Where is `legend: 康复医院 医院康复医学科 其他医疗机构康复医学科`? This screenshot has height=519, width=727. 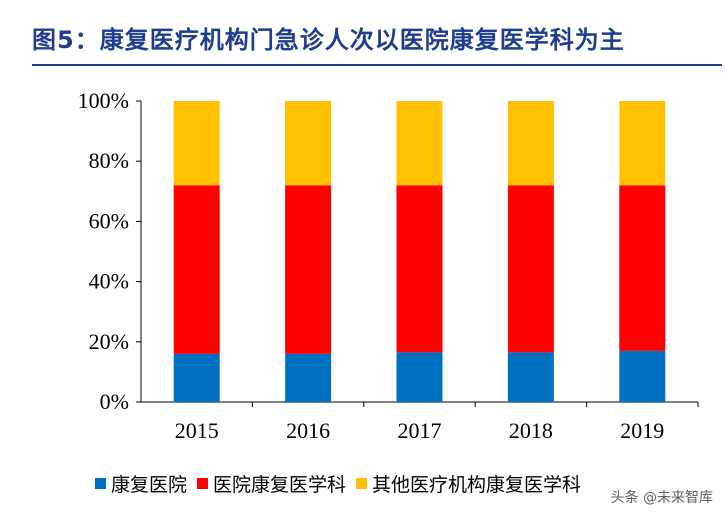 legend: 康复医院 医院康复医学科 其他医疗机构康复医学科 is located at coordinates (338, 483).